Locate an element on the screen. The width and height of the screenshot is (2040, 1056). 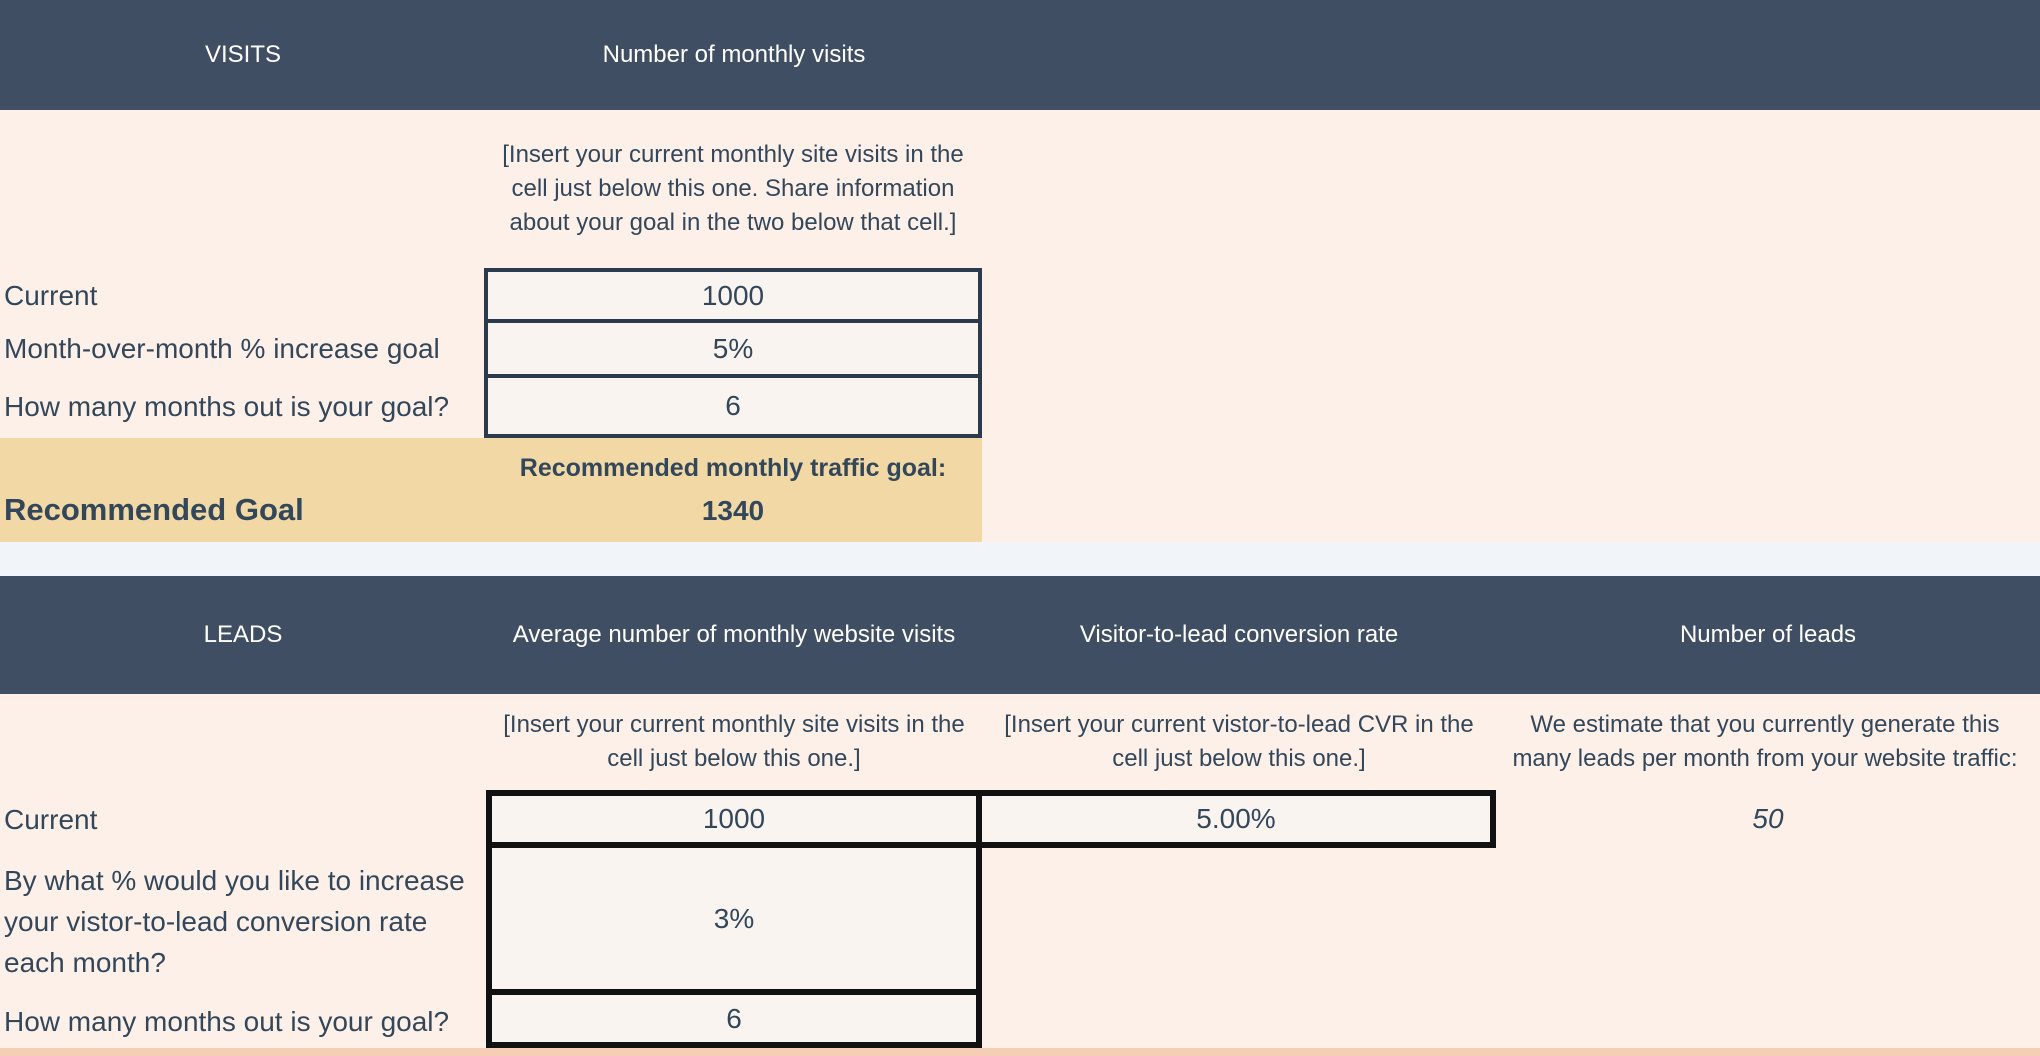
input-cell-months-out: 6 is located at coordinates (733, 406).